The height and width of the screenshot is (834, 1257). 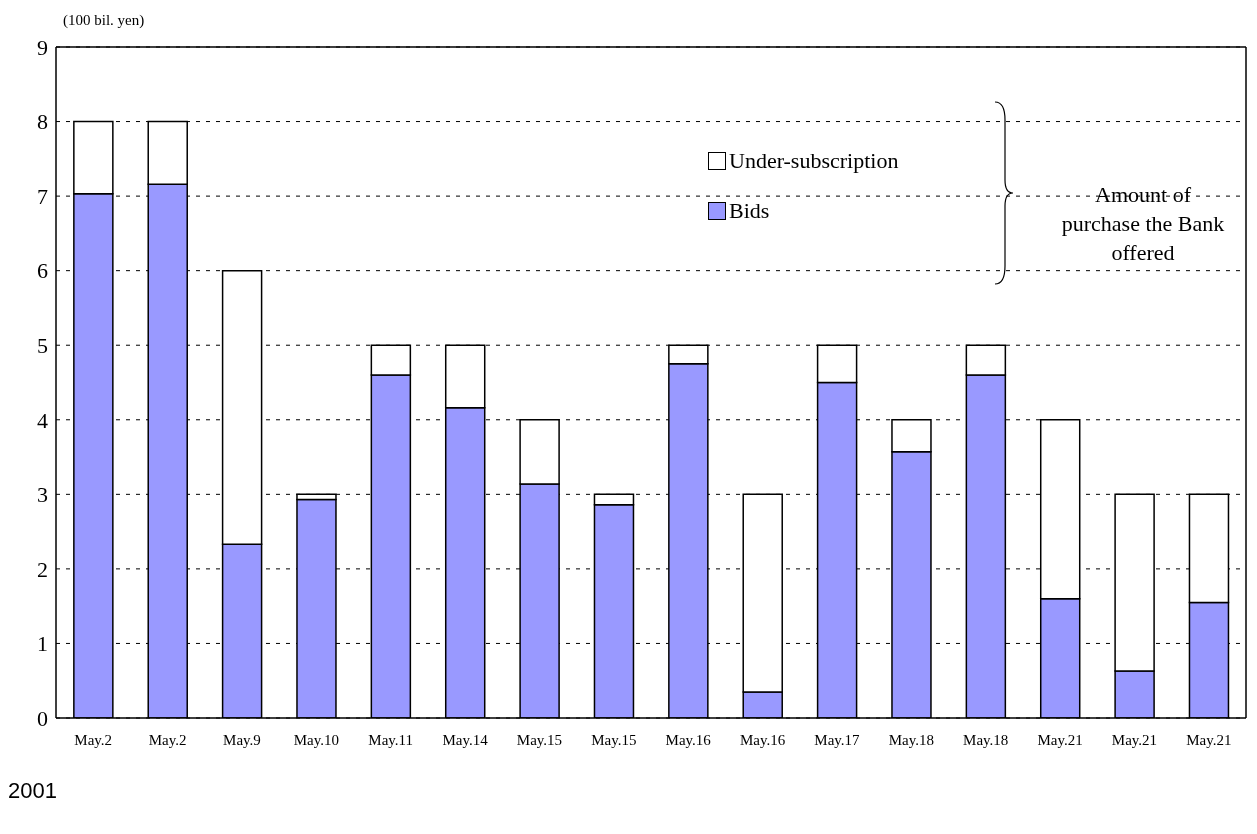 What do you see at coordinates (42, 196) in the screenshot?
I see `y-tick-label: 7` at bounding box center [42, 196].